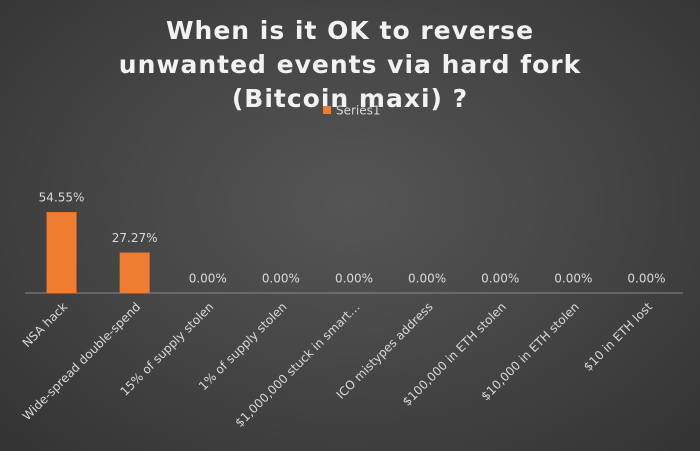 The width and height of the screenshot is (700, 451). Describe the element at coordinates (62, 198) in the screenshot. I see `data-label: 54.55%` at that location.